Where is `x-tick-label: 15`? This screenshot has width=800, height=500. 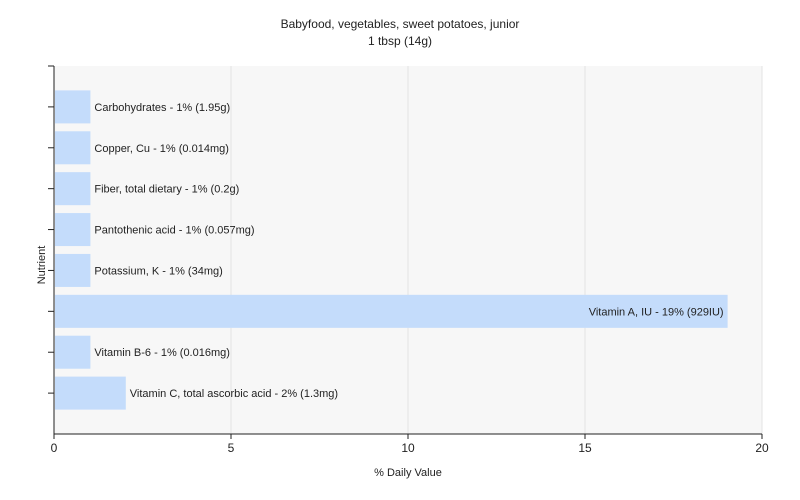 x-tick-label: 15 is located at coordinates (585, 448).